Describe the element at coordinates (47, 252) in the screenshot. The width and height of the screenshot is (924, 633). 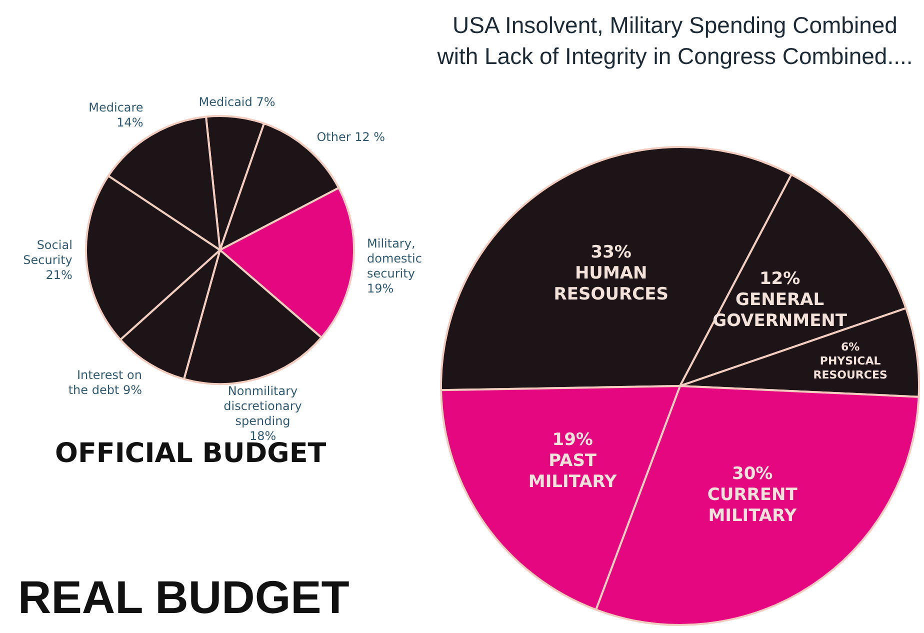
I see `slice-label: Social Security` at that location.